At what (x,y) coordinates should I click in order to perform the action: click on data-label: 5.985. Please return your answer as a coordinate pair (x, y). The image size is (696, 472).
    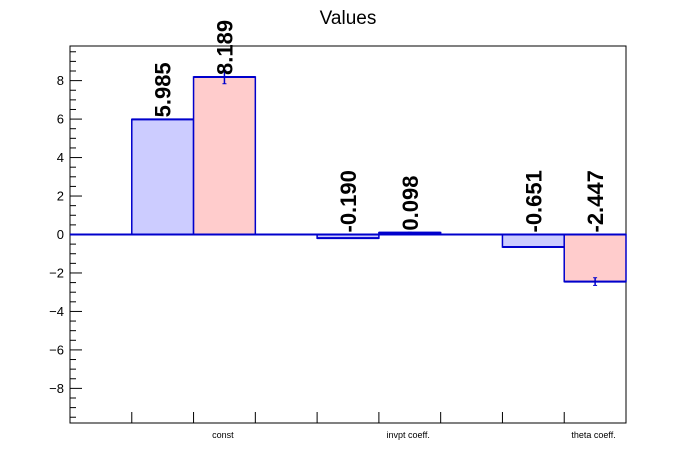
    Looking at the image, I should click on (163, 89).